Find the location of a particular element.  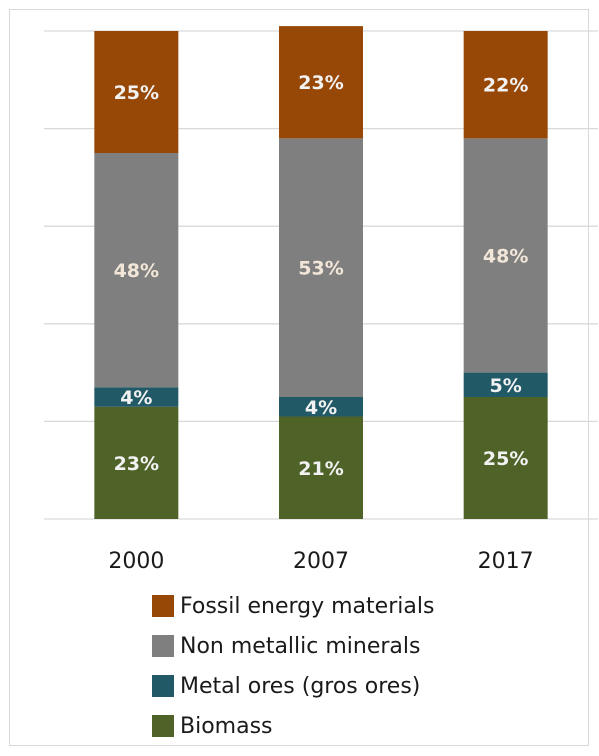

bar-fossil-energy-materials-2000 is located at coordinates (136, 92).